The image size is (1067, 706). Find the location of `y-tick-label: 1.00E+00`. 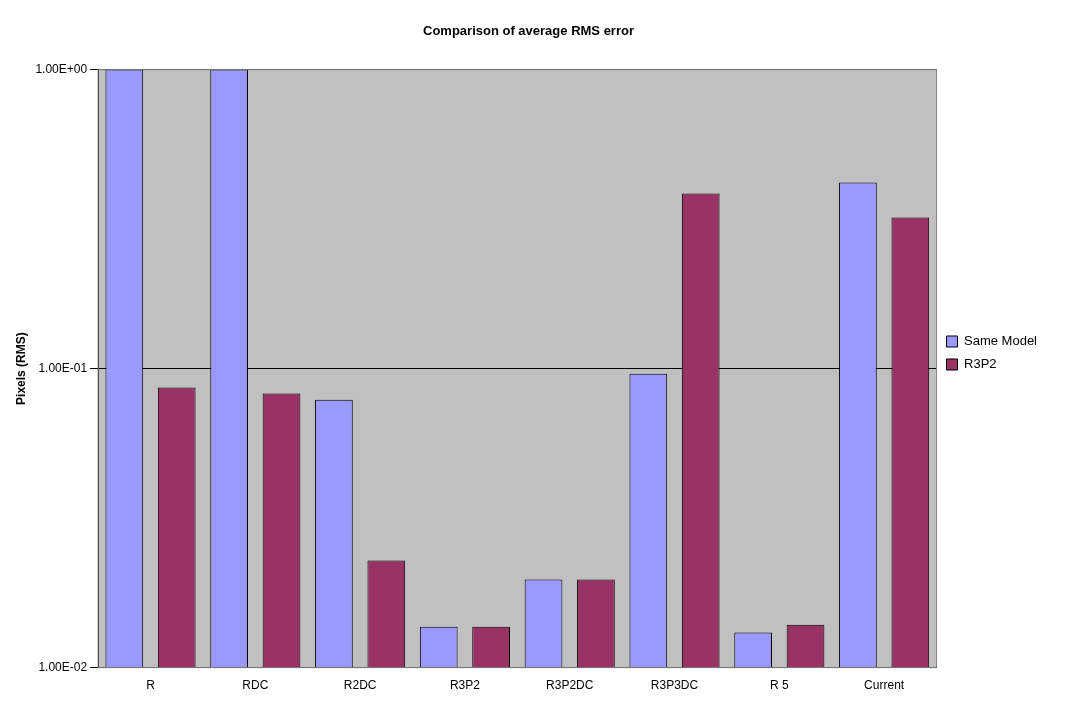

y-tick-label: 1.00E+00 is located at coordinates (61, 68).